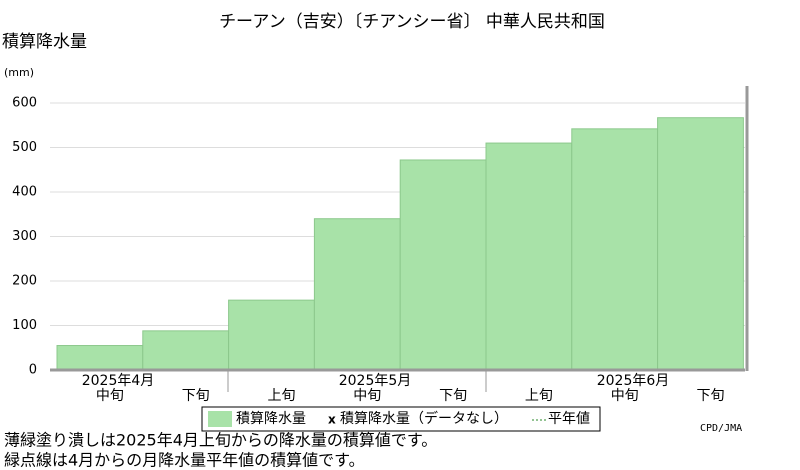 The height and width of the screenshot is (470, 800). I want to click on month-label: 2025年5月, so click(375, 381).